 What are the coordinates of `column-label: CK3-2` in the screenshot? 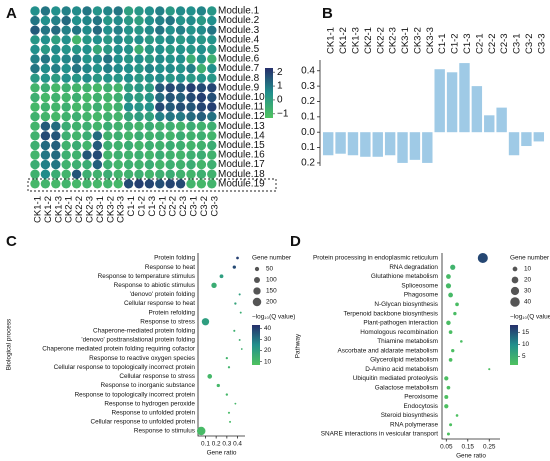 It's located at (110, 209).